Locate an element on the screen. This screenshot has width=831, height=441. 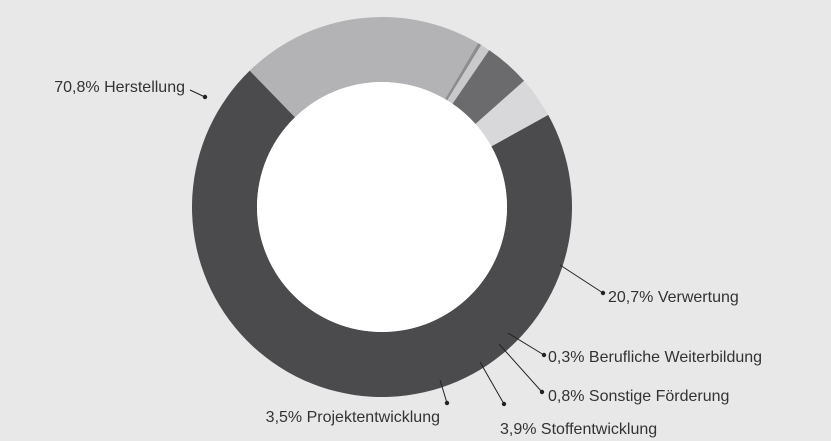
value-label: 70,8% is located at coordinates (76, 87).